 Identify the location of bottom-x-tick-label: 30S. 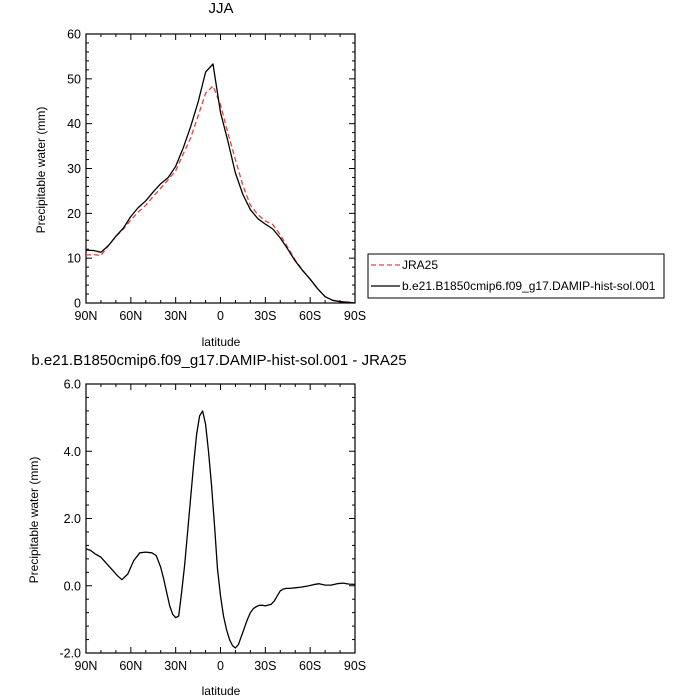
(265, 666).